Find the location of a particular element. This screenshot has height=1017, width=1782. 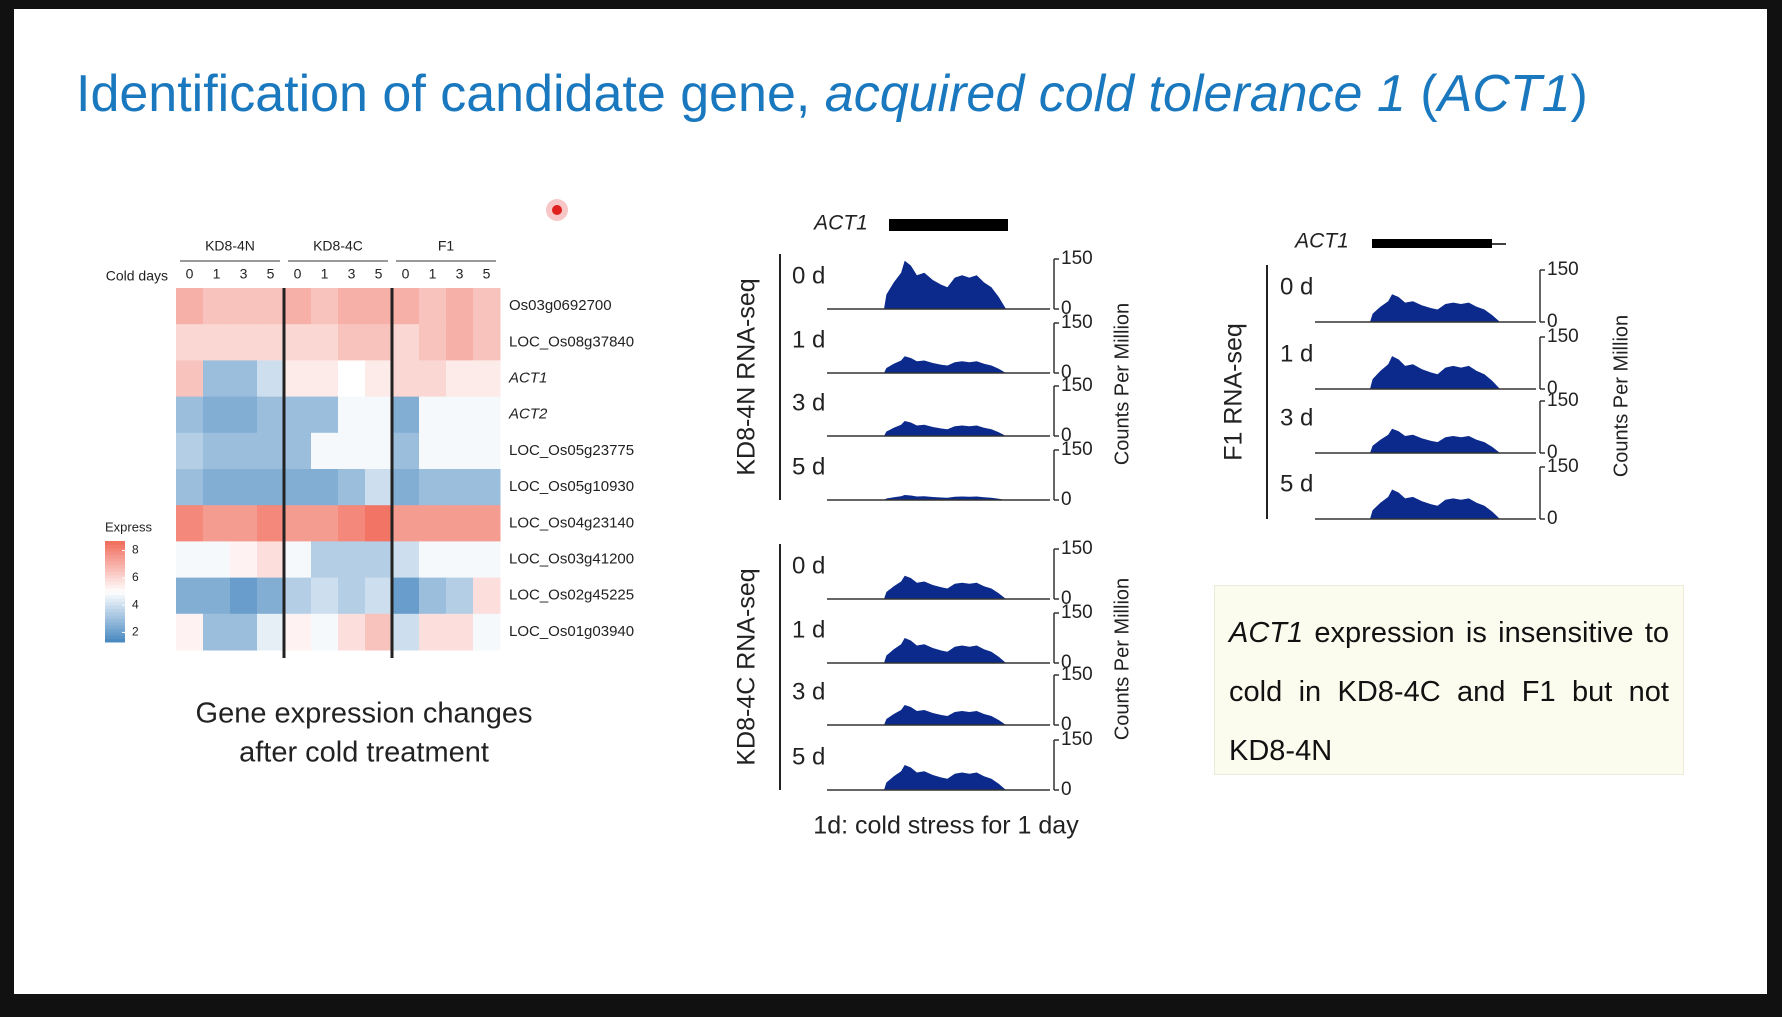

day-label: 0 is located at coordinates (298, 274).